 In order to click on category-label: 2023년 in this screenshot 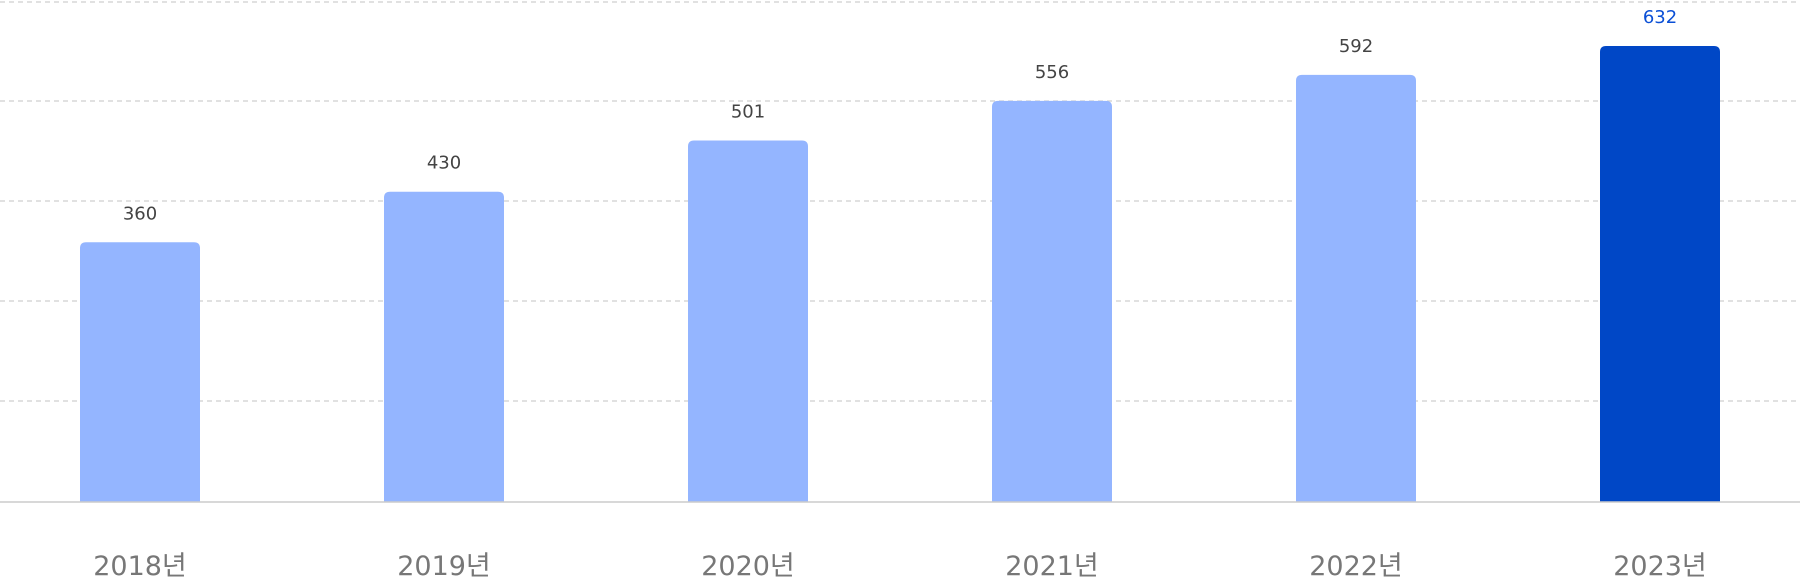, I will do `click(1660, 566)`.